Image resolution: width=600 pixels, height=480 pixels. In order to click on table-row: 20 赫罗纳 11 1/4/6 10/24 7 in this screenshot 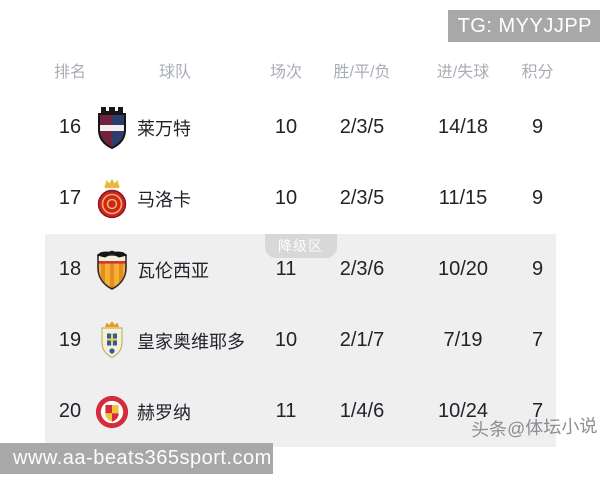, I will do `click(300, 411)`.